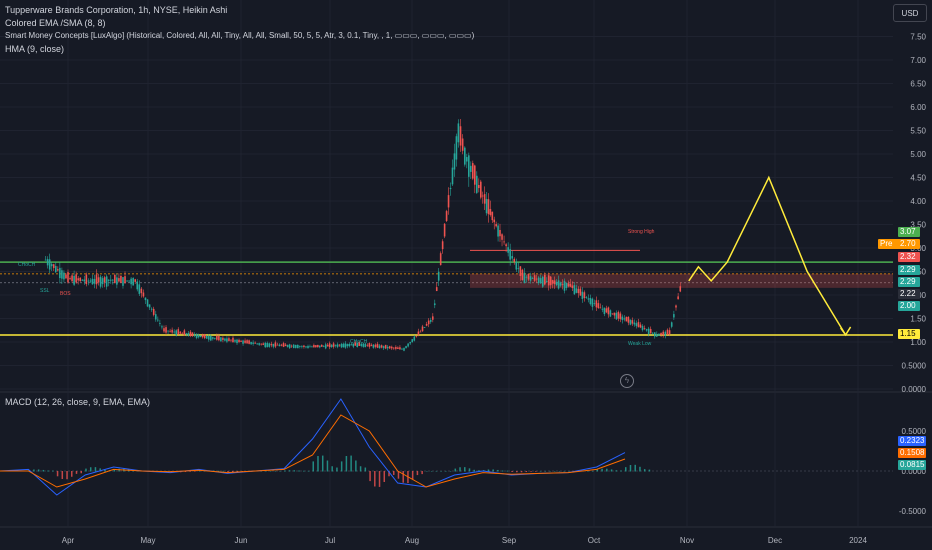 Image resolution: width=932 pixels, height=550 pixels. I want to click on x-tick-label: May, so click(147, 540).